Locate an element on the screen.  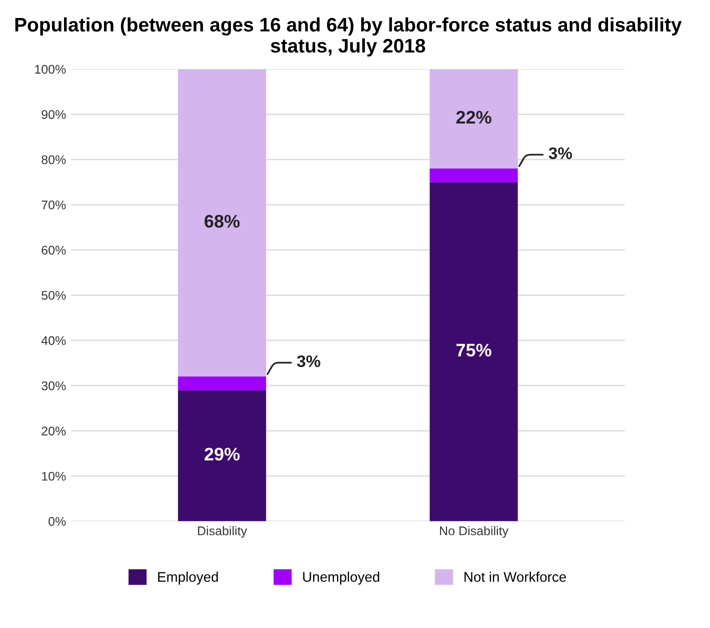
legend-label: Not in Workforce is located at coordinates (515, 577).